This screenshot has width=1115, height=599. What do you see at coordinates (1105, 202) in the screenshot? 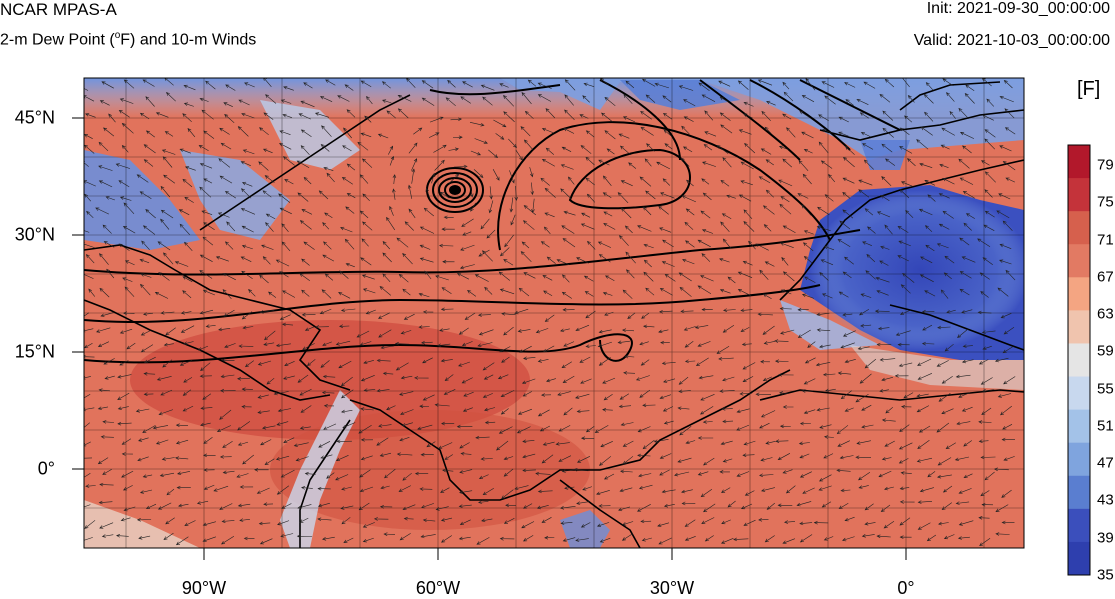
I see `colorbar-tick-label: 75` at bounding box center [1105, 202].